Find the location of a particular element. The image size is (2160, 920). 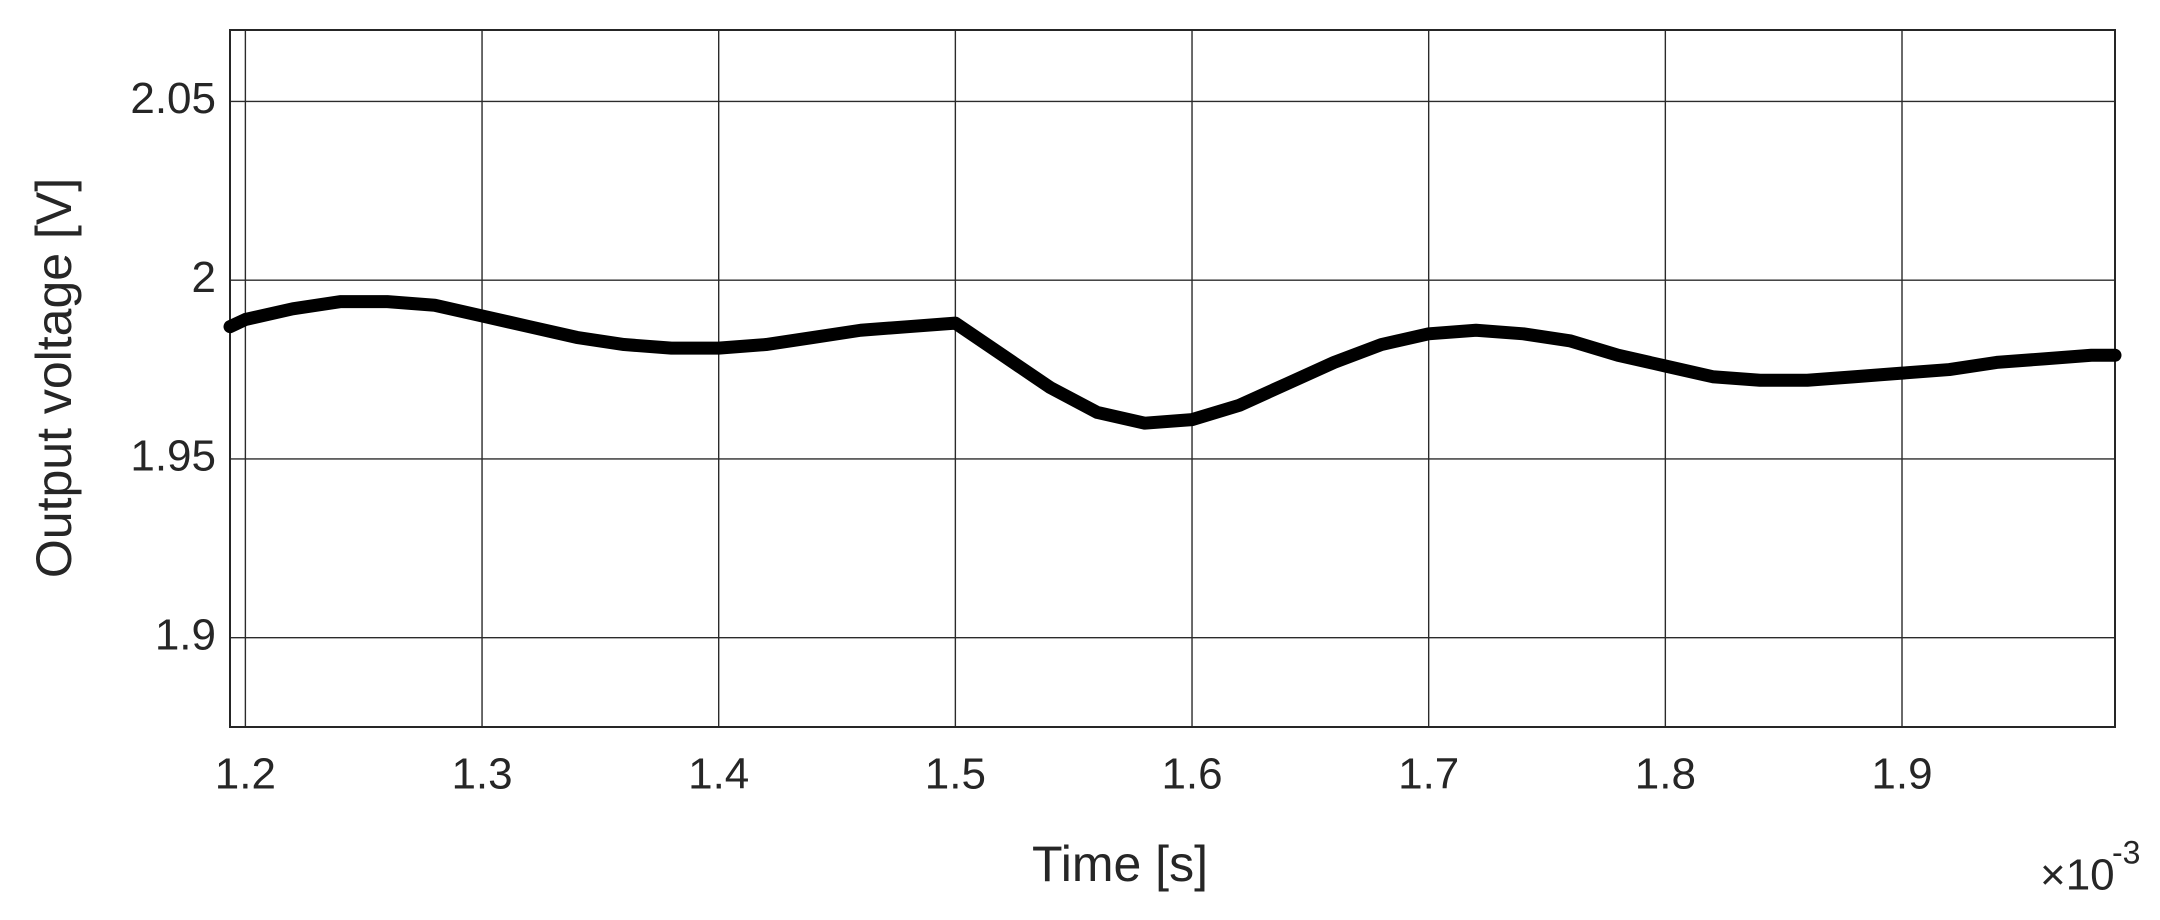

x-tick-label: 1.5 is located at coordinates (955, 774).